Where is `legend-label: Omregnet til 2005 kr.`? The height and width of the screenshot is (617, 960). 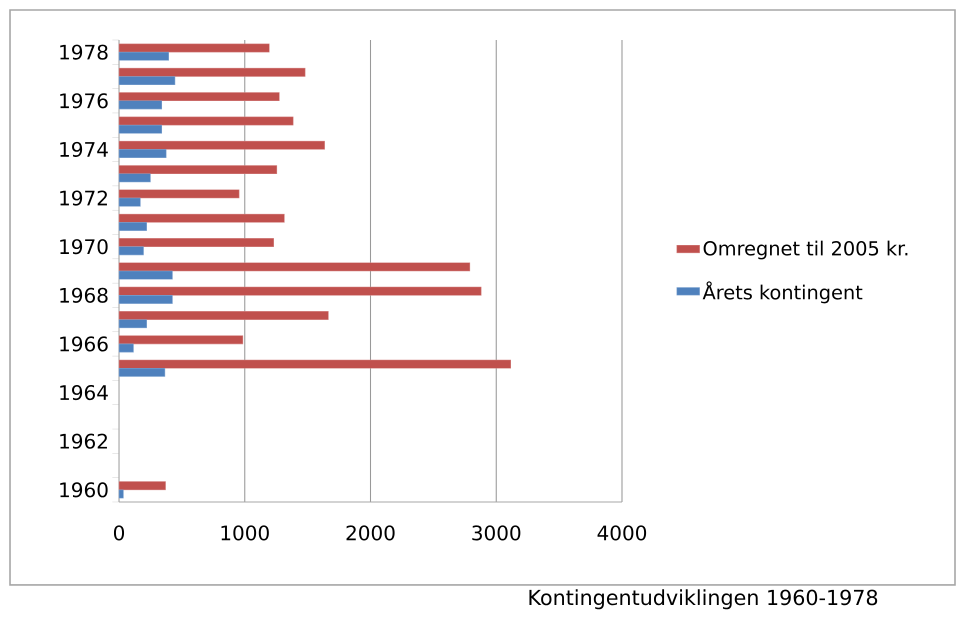
legend-label: Omregnet til 2005 kr. is located at coordinates (806, 250).